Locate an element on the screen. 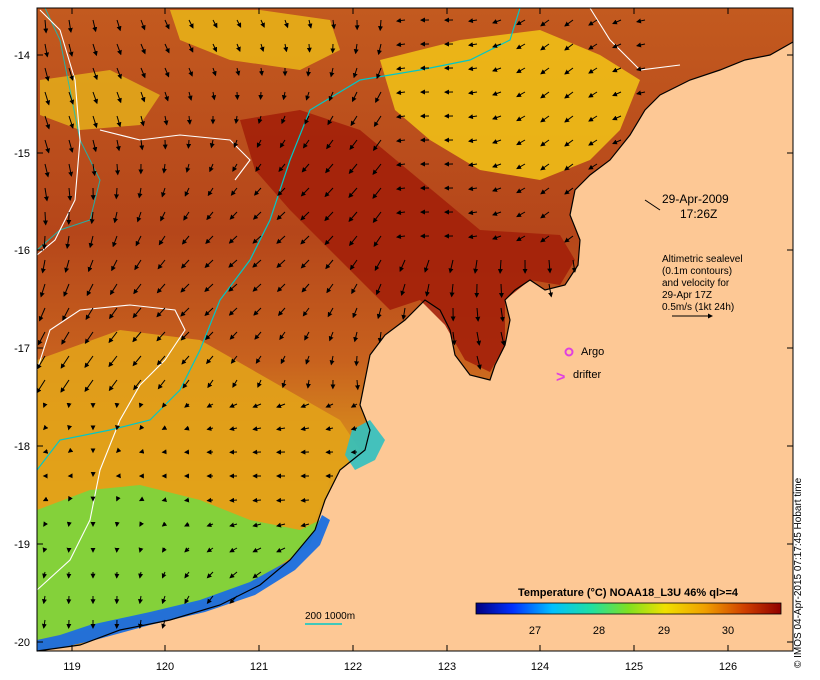 The height and width of the screenshot is (680, 820). colorbar-tick: 28 is located at coordinates (599, 631).